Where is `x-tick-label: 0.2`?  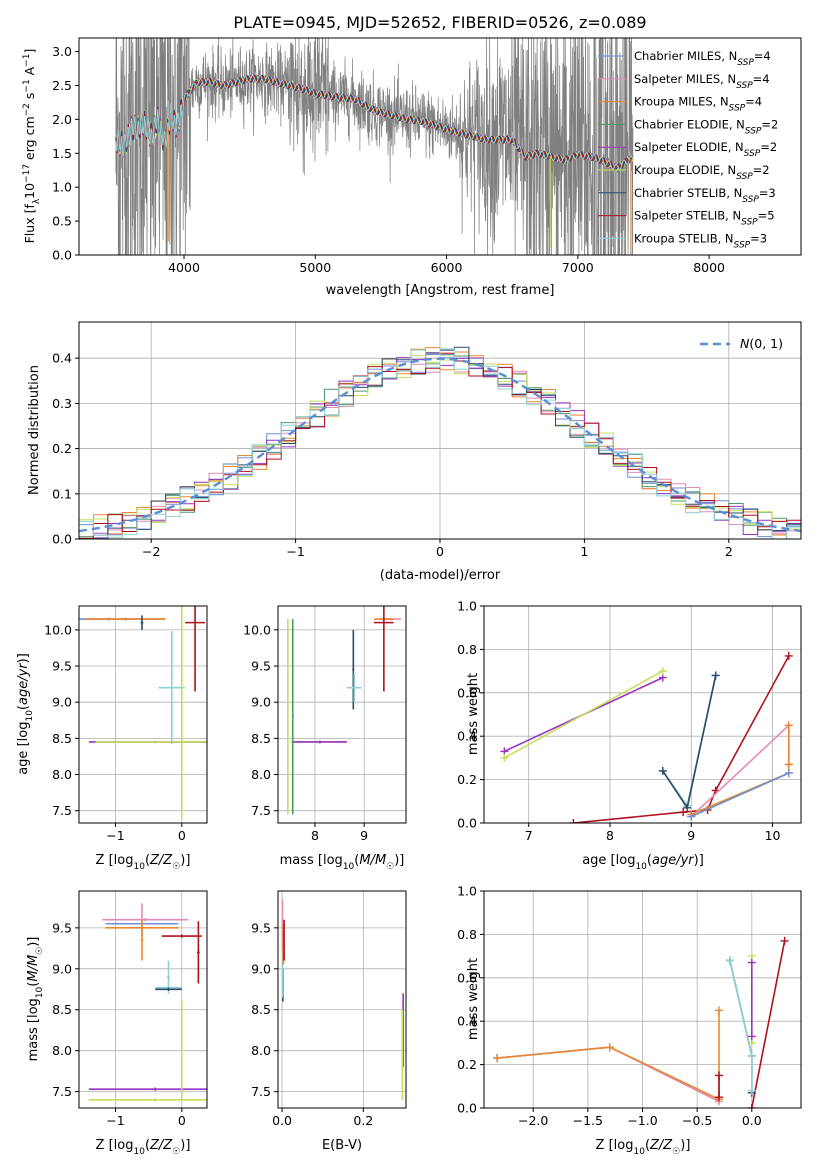
x-tick-label: 0.2 is located at coordinates (363, 1120).